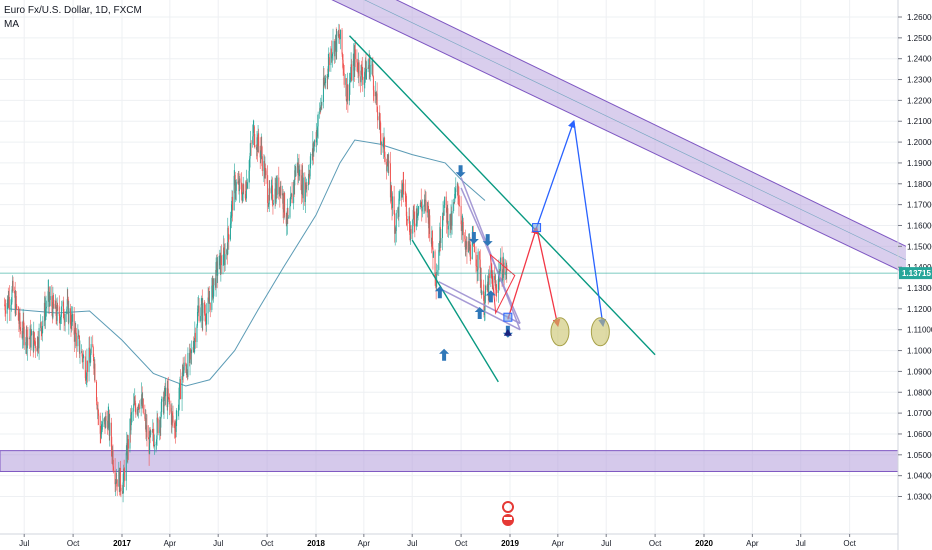 The width and height of the screenshot is (932, 550). I want to click on price-tick-label: 1.21000, so click(919, 121).